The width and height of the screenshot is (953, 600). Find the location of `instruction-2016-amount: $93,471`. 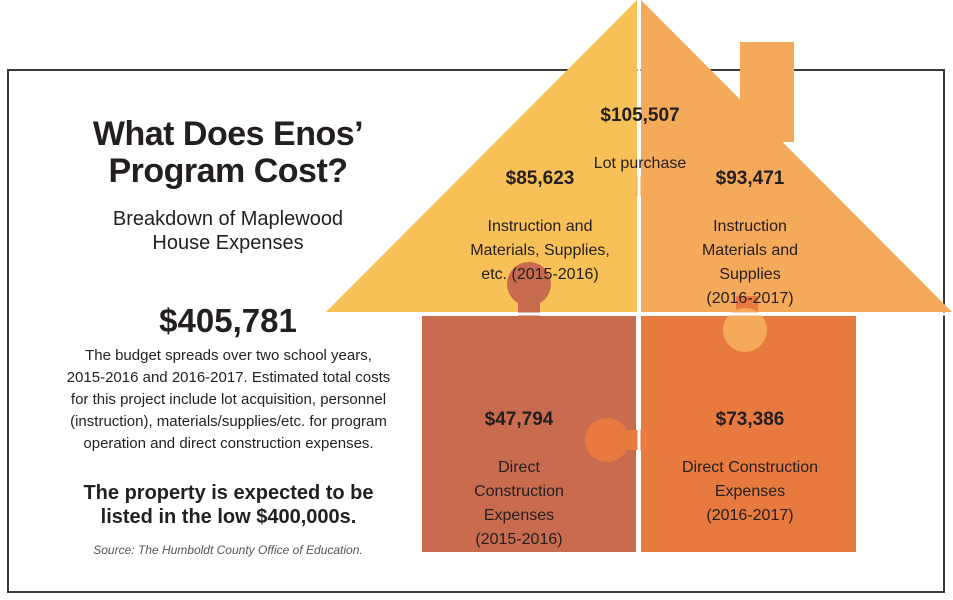

instruction-2016-amount: $93,471 is located at coordinates (750, 178).